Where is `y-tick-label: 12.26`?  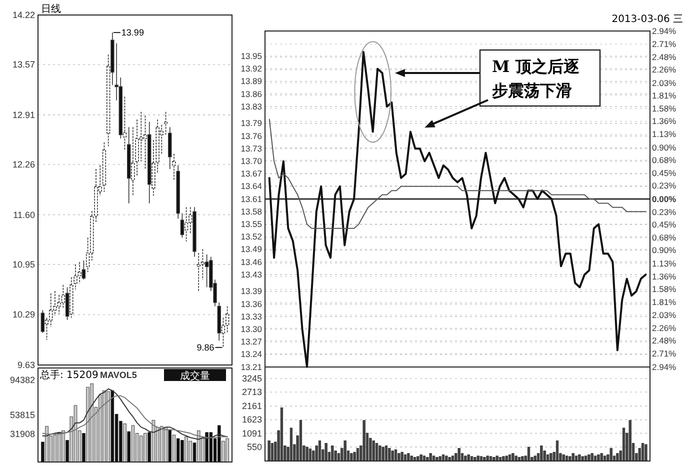 y-tick-label: 12.26 is located at coordinates (23, 164).